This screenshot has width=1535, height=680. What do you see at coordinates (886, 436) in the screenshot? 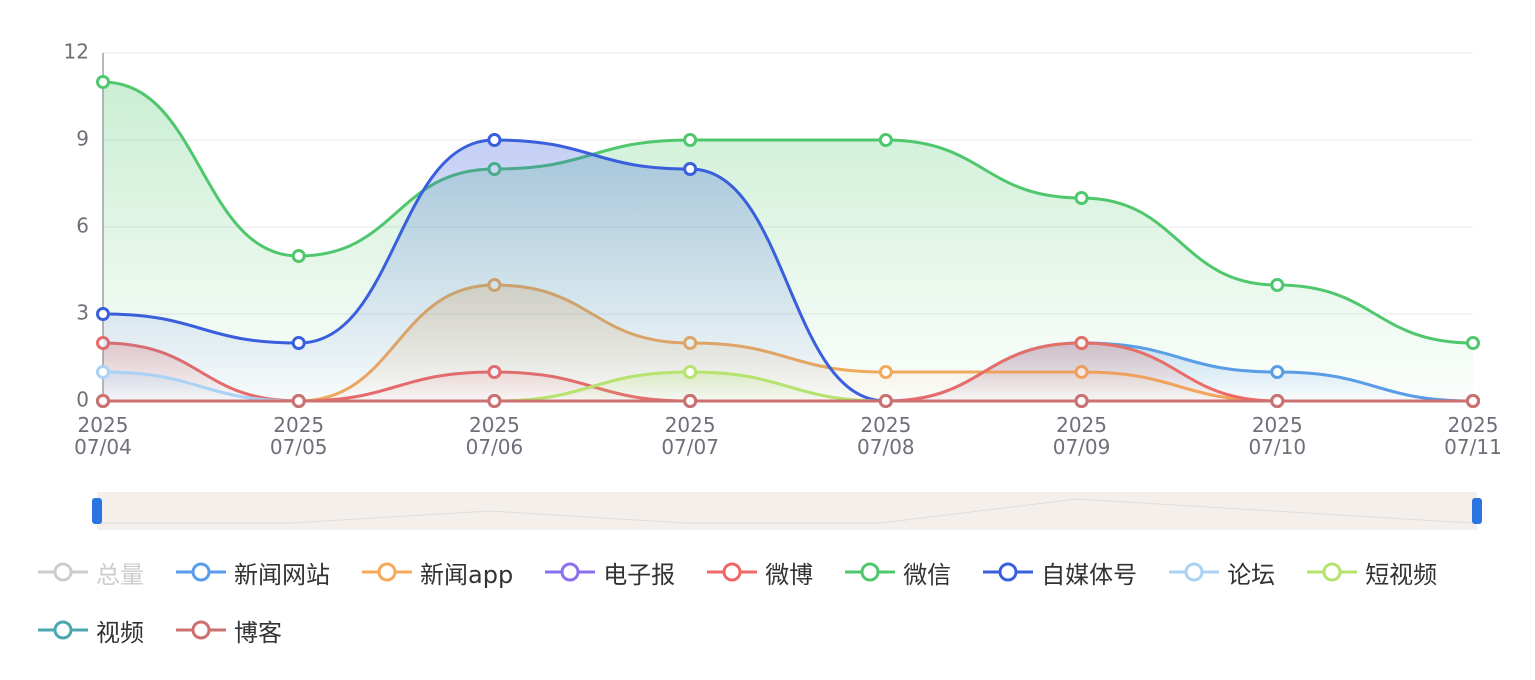
I see `x-tick-label: 2025 07/08` at bounding box center [886, 436].